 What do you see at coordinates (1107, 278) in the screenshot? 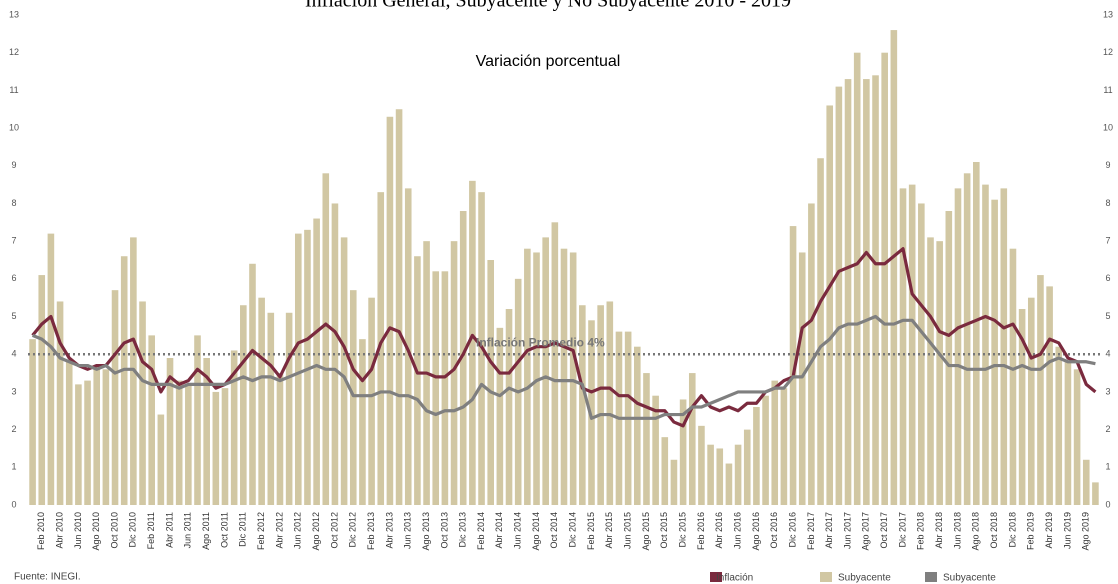
I see `y2-tick-label: 6` at bounding box center [1107, 278].